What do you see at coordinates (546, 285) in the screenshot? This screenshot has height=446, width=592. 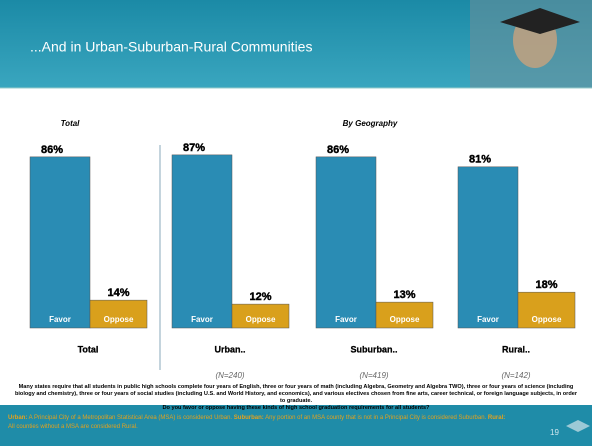 I see `value-label: 18%` at bounding box center [546, 285].